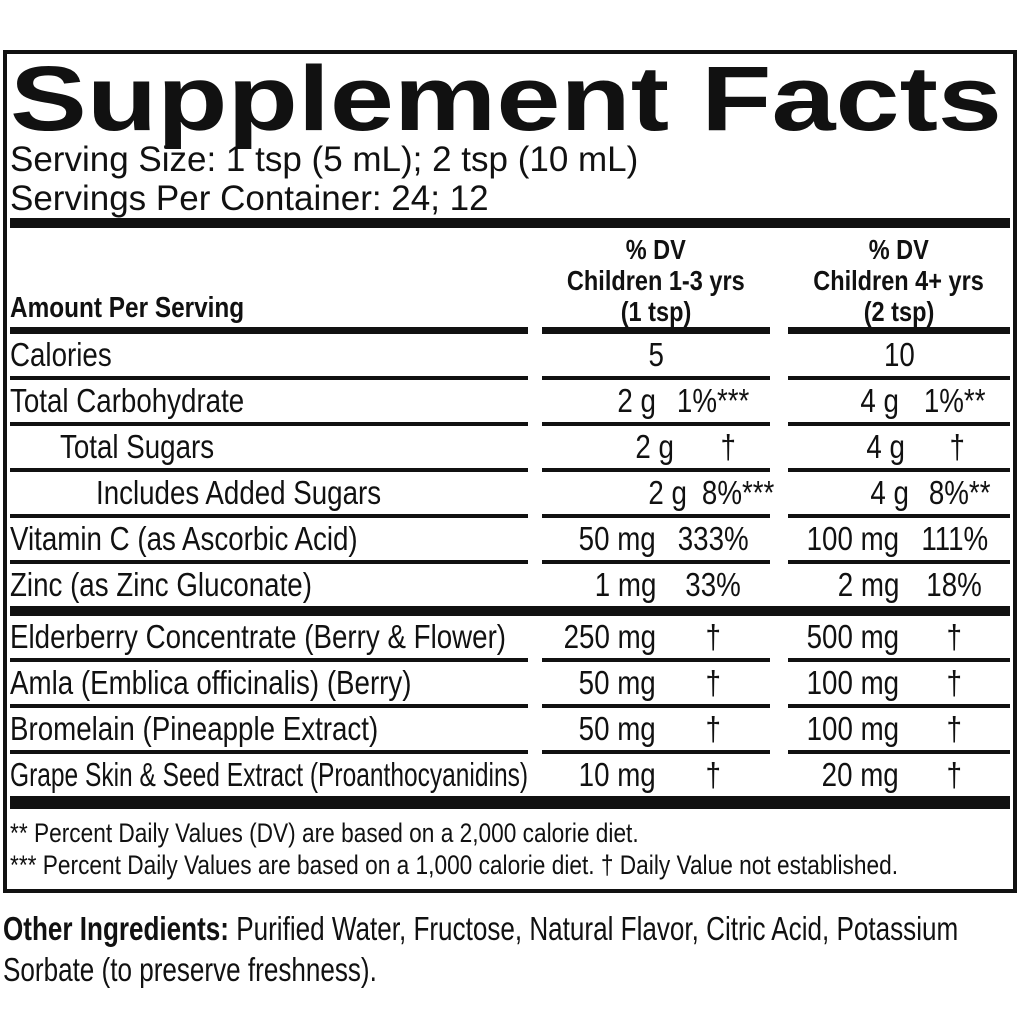 This screenshot has height=1024, width=1024. I want to click on row-name: Elderberry Concentrate (Berry & Flower), so click(258, 636).